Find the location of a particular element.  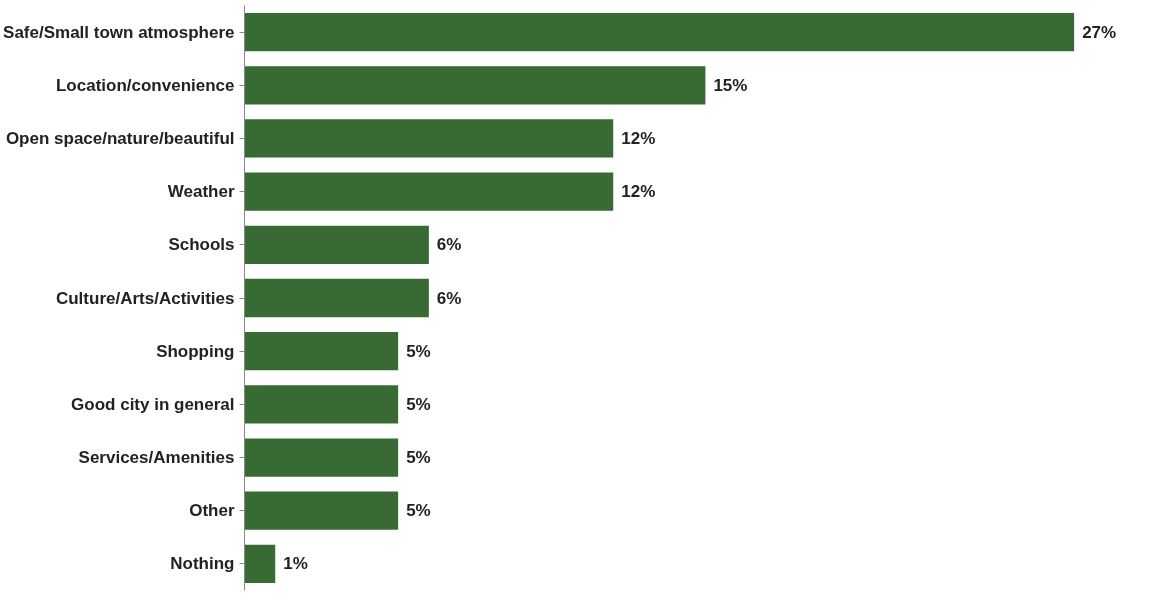

data-label: 1% is located at coordinates (295, 564).